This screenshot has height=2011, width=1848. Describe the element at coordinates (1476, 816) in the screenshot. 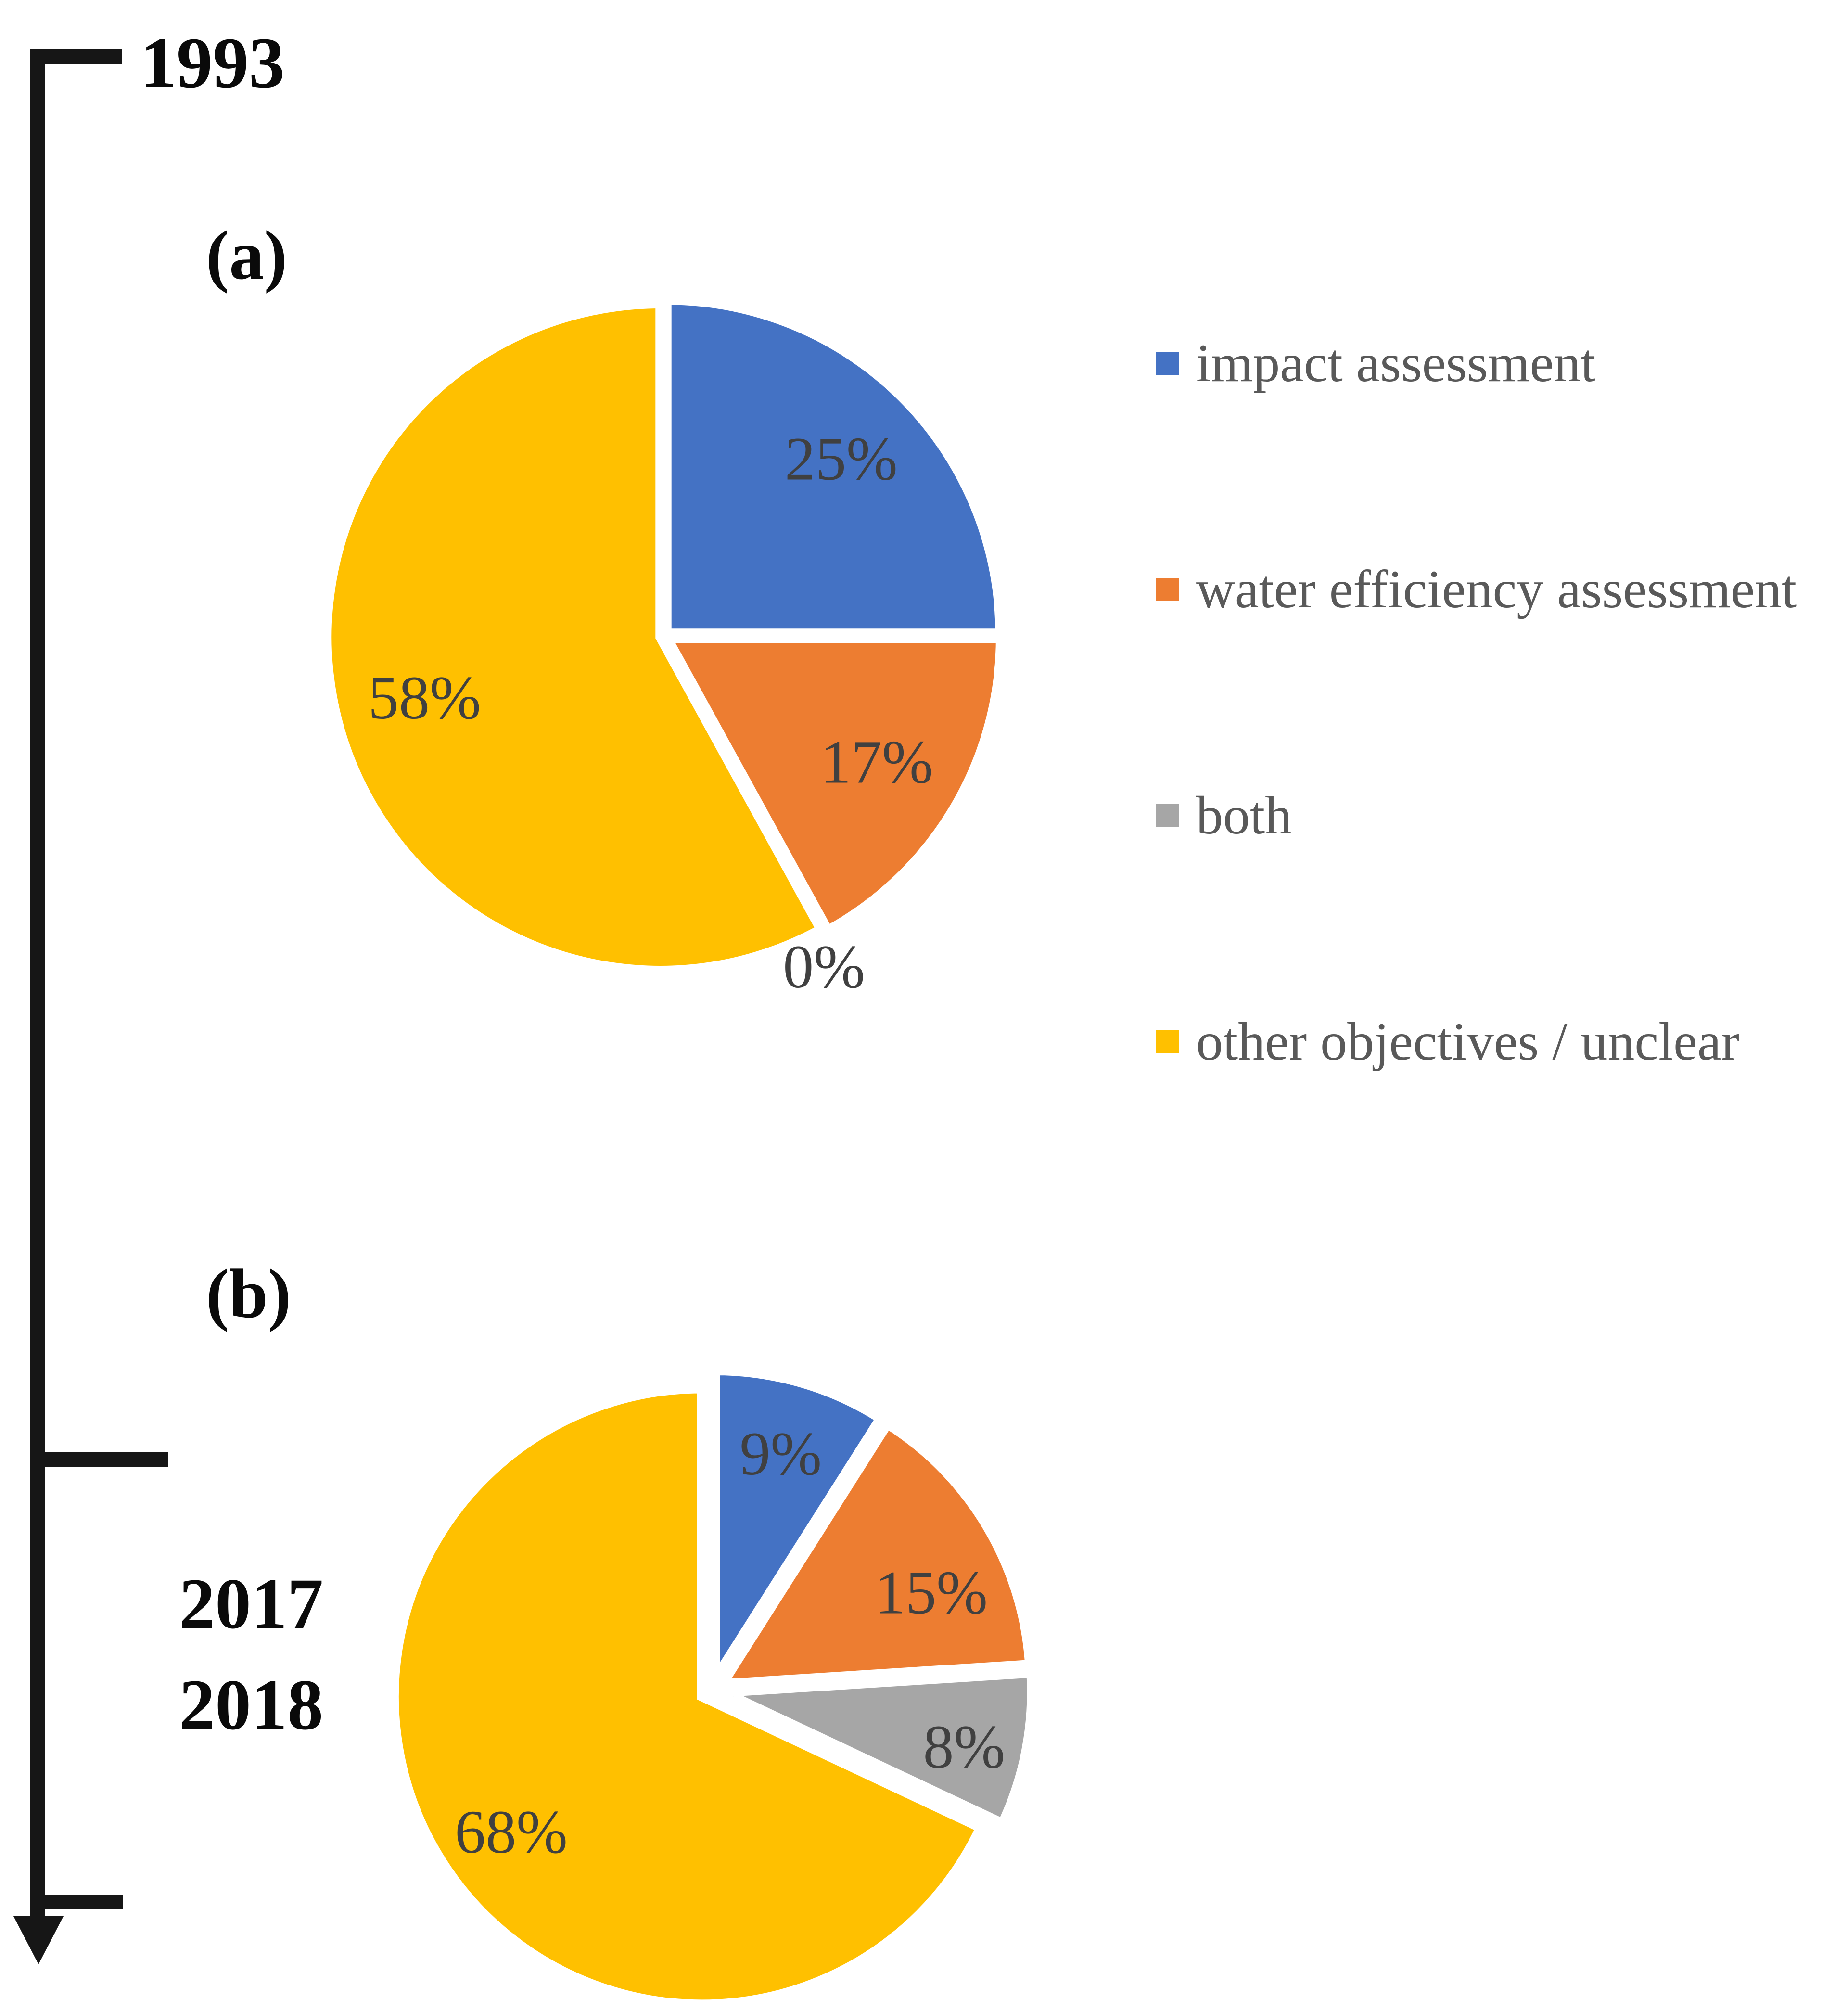

I see `legend-item-both: both` at that location.